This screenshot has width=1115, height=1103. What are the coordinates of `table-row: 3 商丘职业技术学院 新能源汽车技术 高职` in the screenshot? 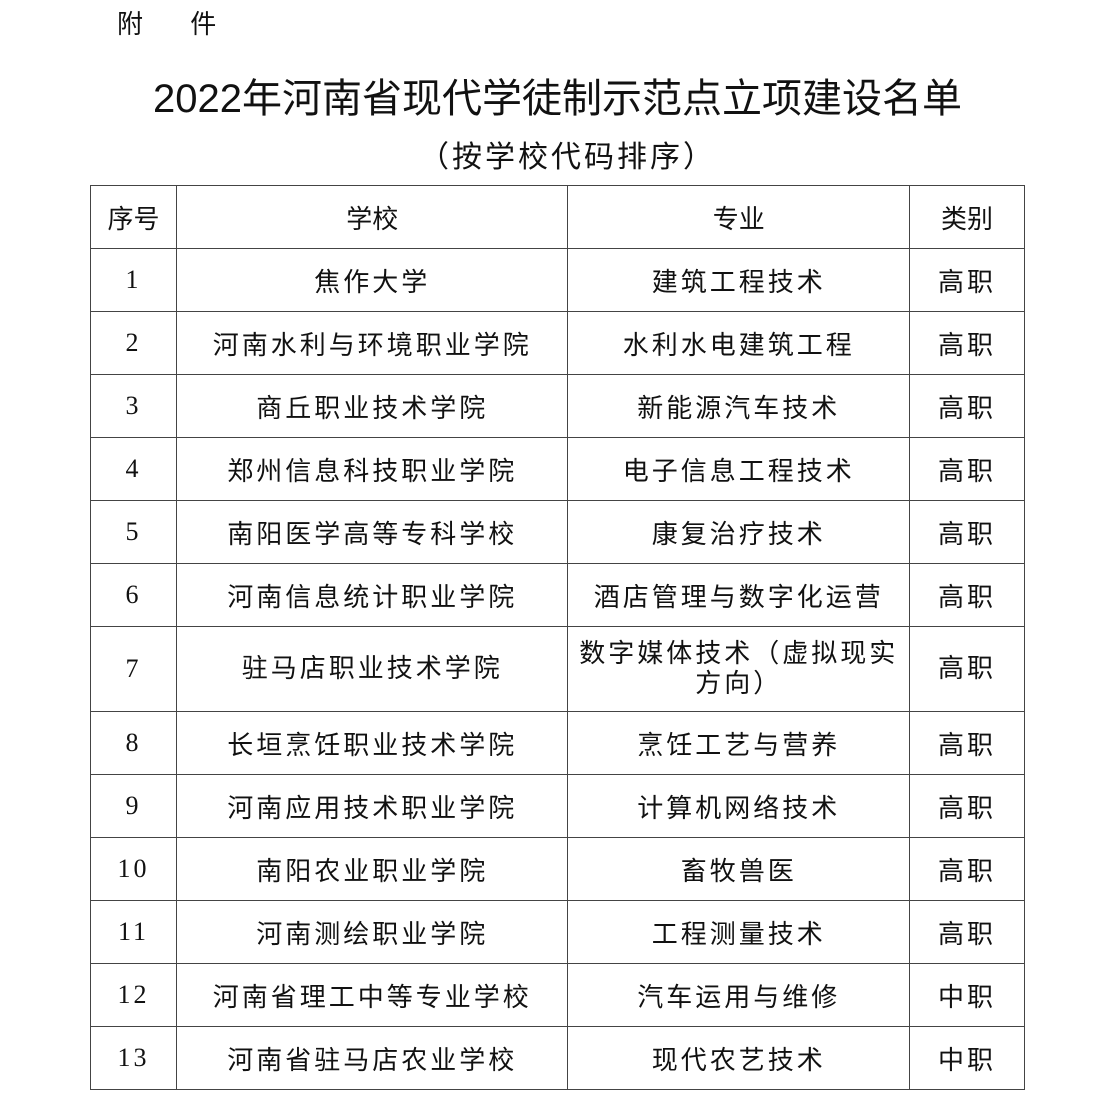 It's located at (557, 406).